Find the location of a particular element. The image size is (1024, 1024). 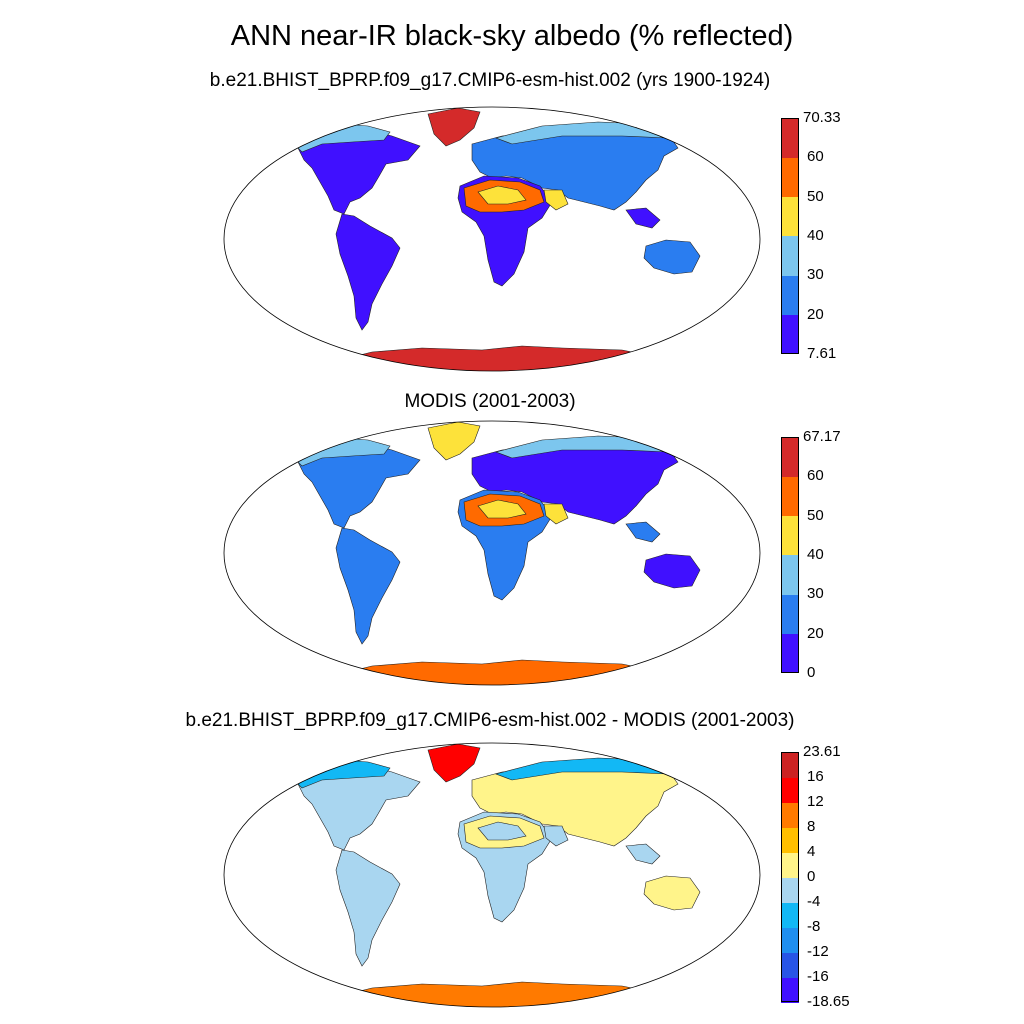

colorbar-label: 7.61 is located at coordinates (822, 353).